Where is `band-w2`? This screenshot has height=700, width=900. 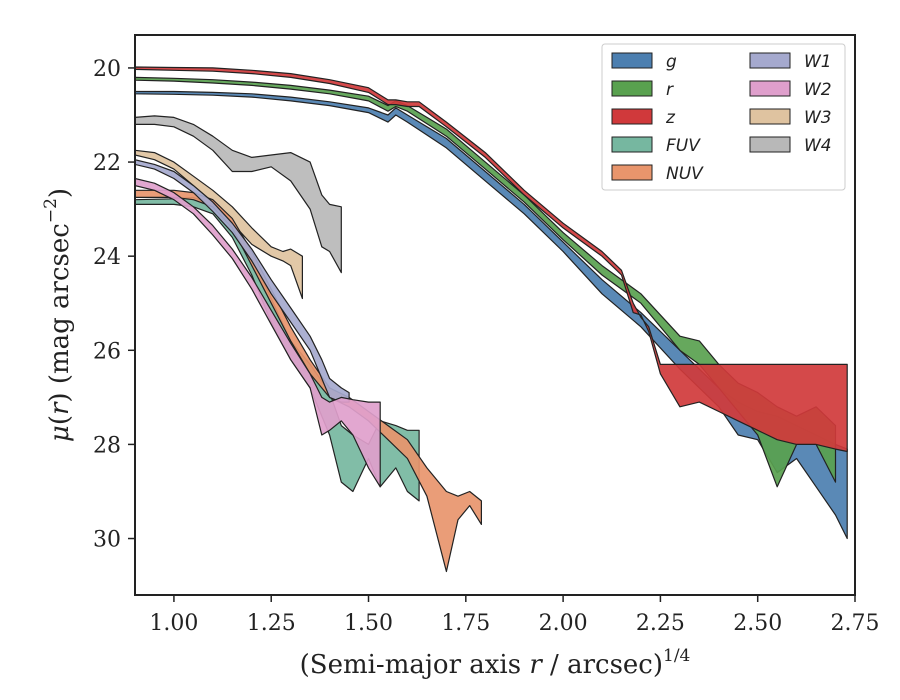
band-w2 is located at coordinates (258, 332).